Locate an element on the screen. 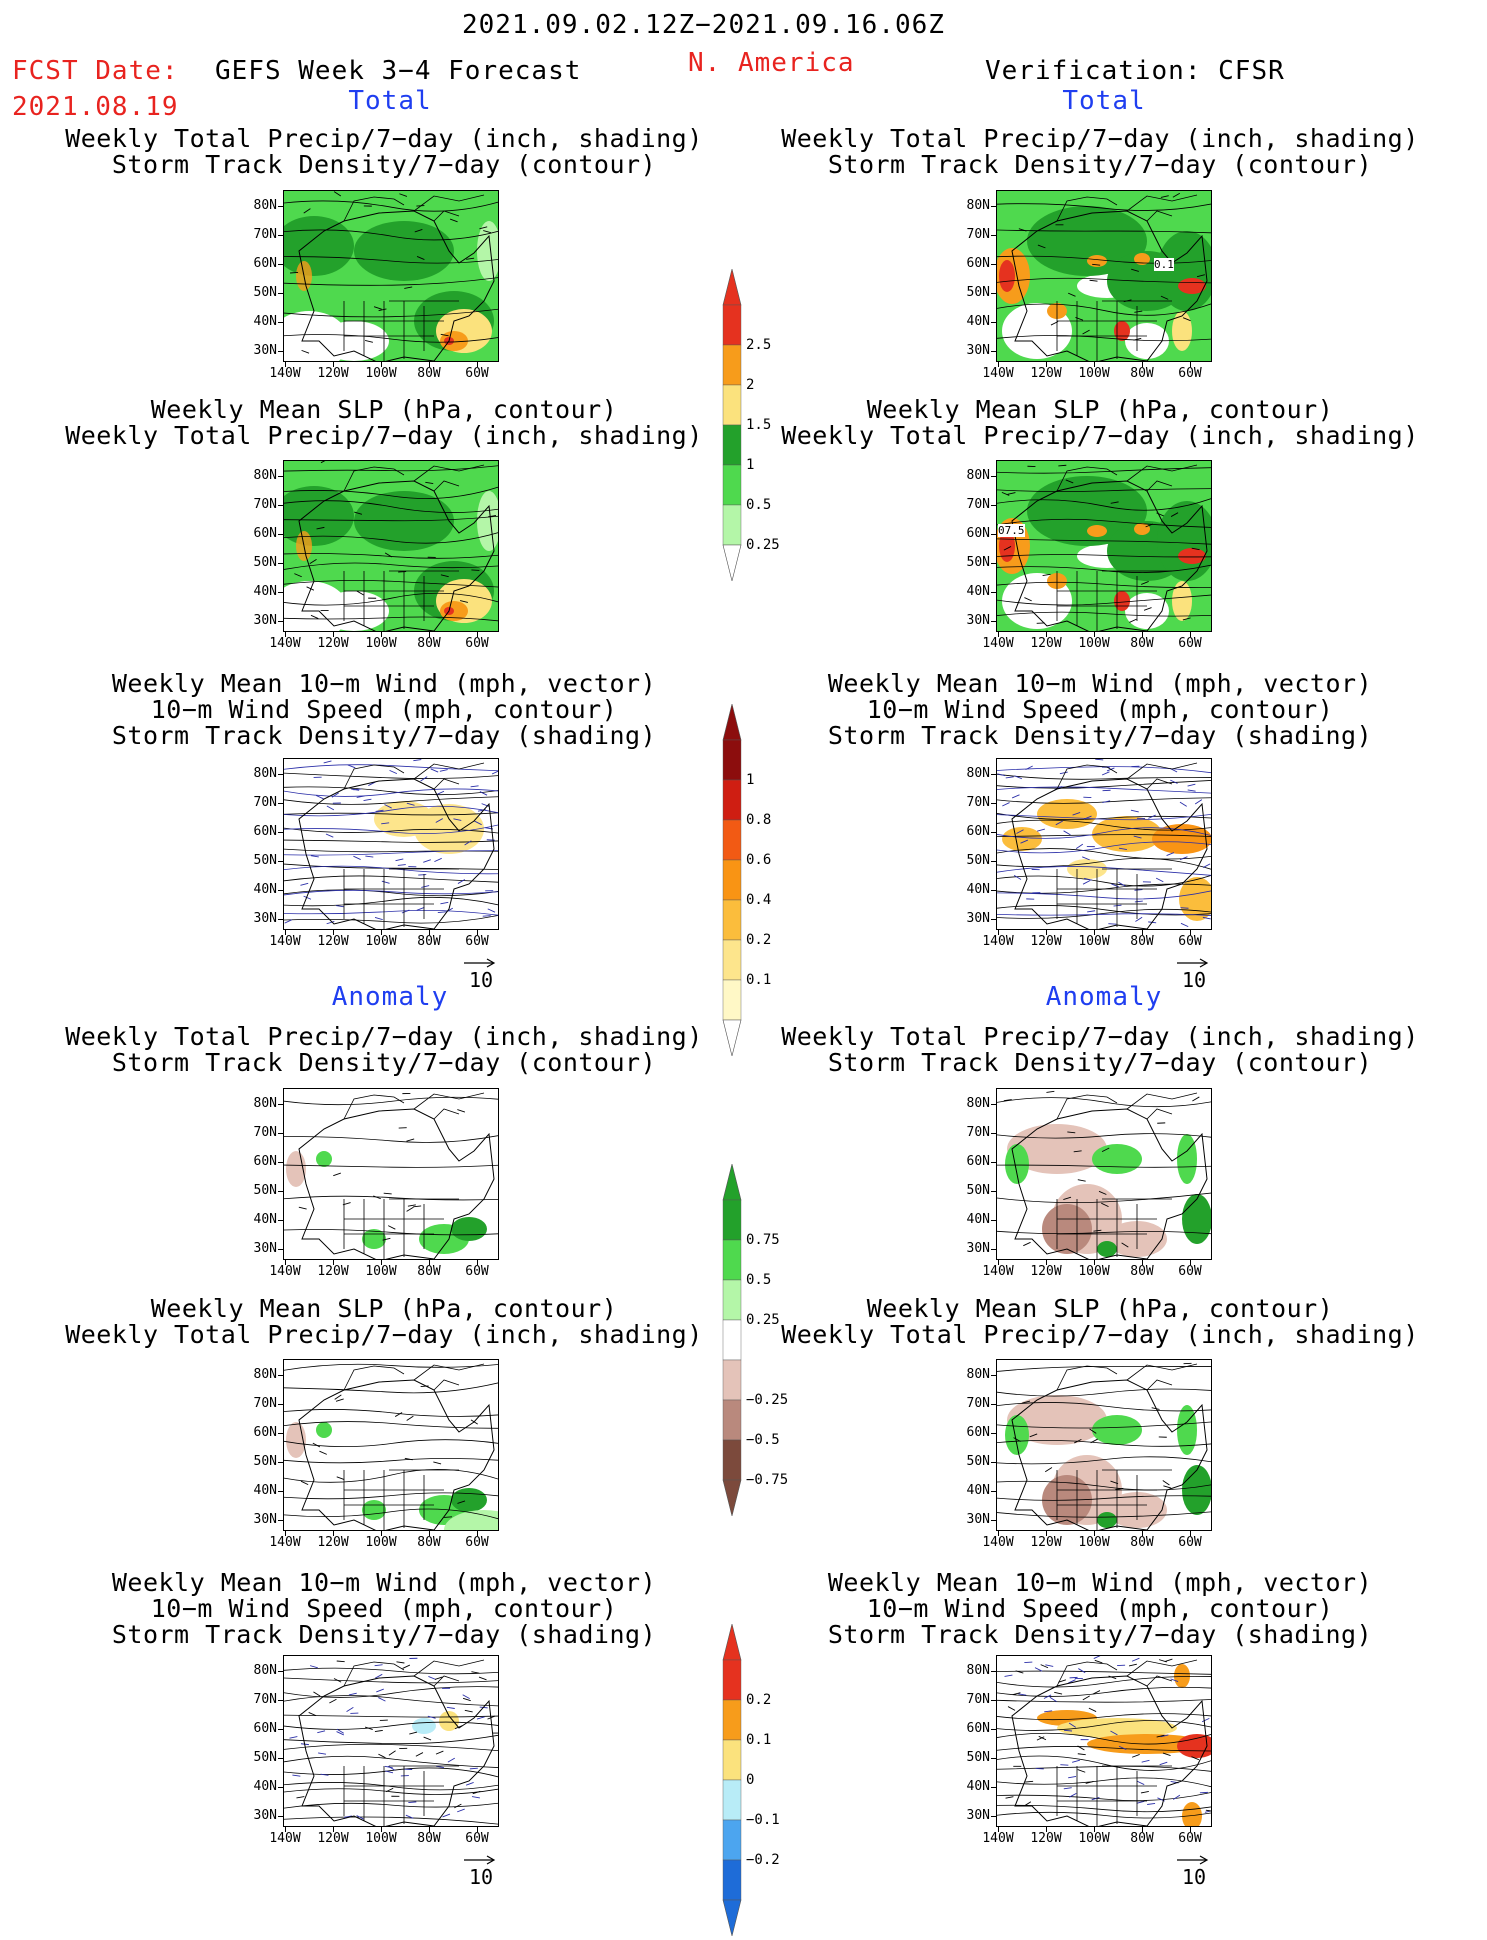  date-range: 2021.09.02.12Z−2021.09.16.06Z is located at coordinates (703, 25).